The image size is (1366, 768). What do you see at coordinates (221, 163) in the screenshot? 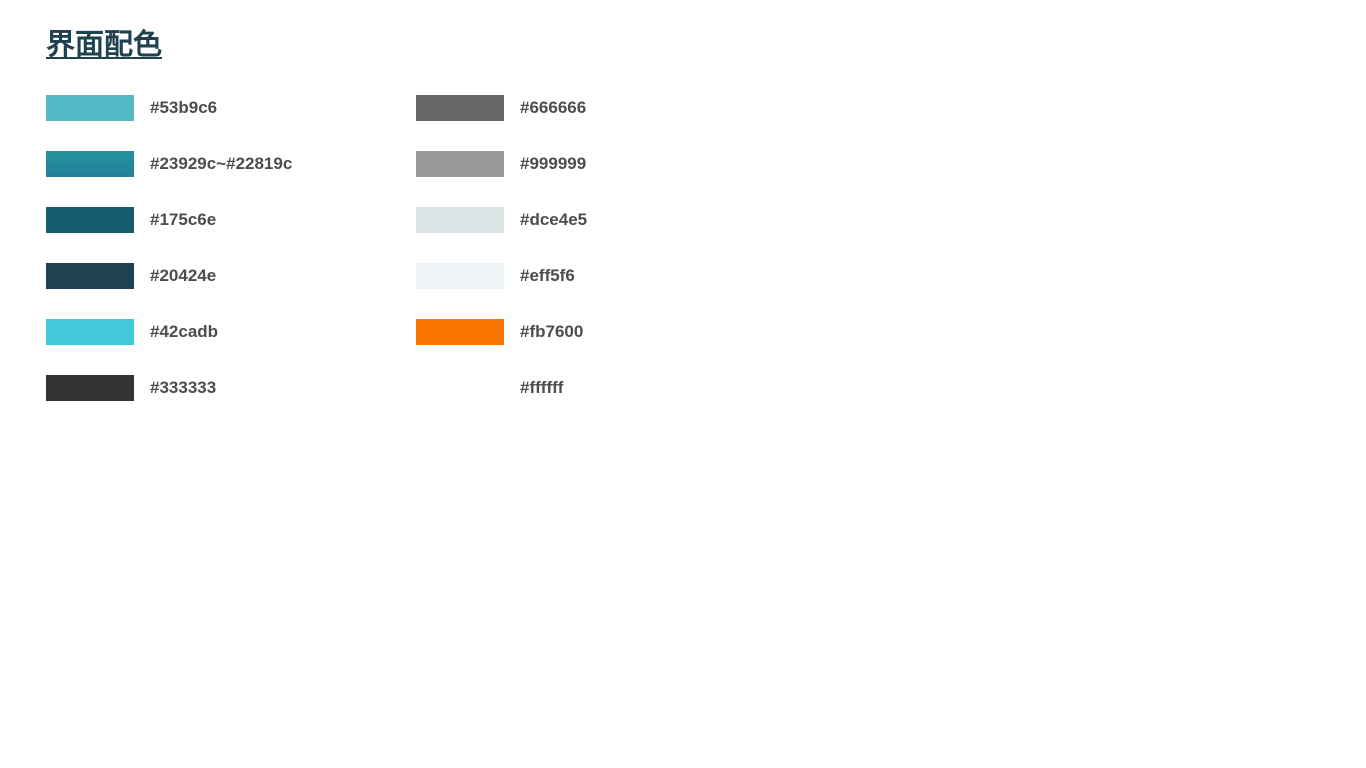
I see `color-code-label: #23929c~#22819c` at bounding box center [221, 163].